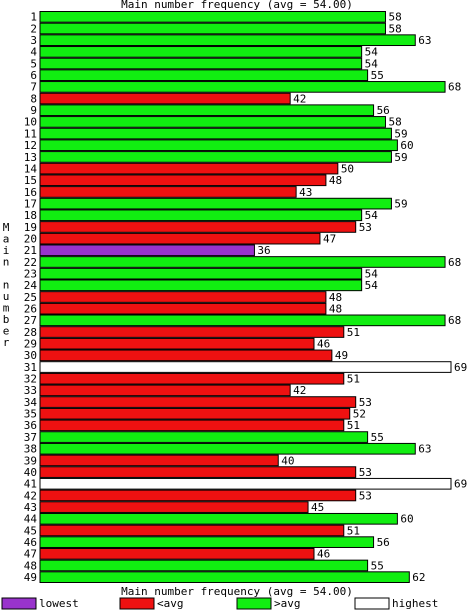 This screenshot has height=616, width=474. I want to click on value-label-1: 58, so click(394, 17).